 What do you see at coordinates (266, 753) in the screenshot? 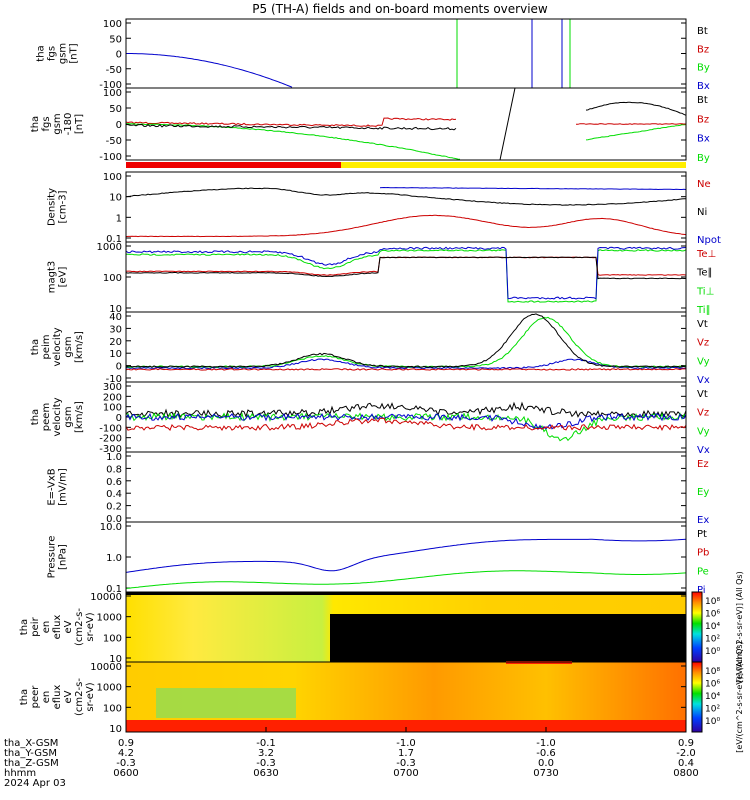
I see `xaxis-y-1: 3.2` at bounding box center [266, 753].